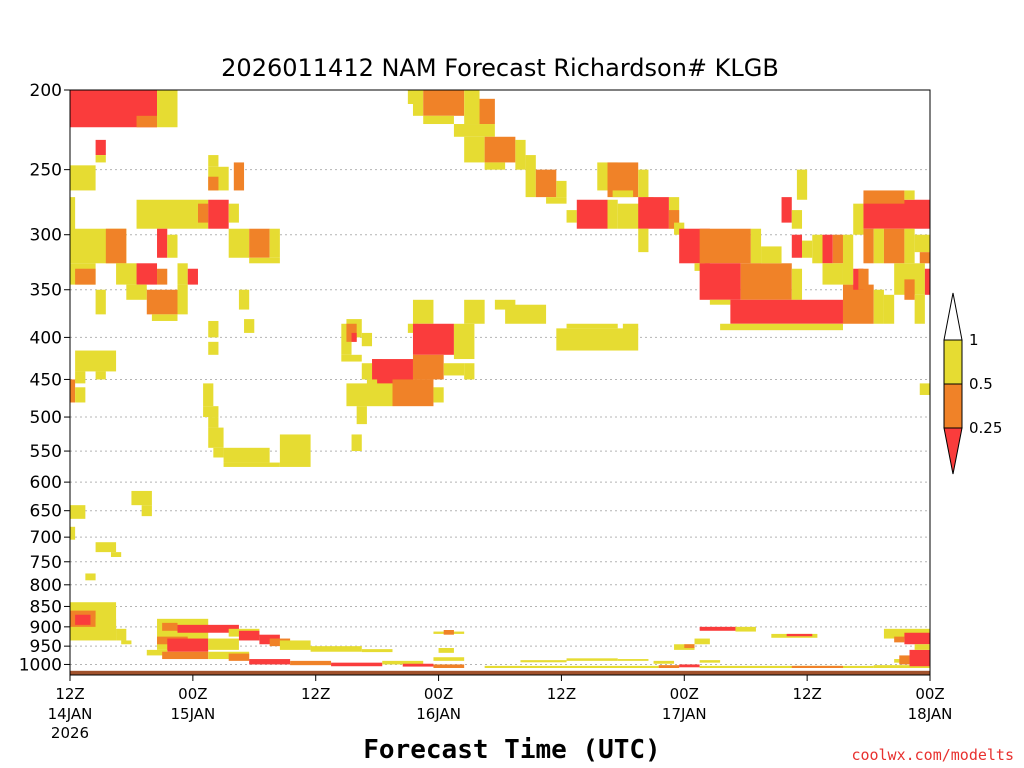 This screenshot has width=1024, height=768. I want to click on x-tick-hour-7: 00Z, so click(929, 694).